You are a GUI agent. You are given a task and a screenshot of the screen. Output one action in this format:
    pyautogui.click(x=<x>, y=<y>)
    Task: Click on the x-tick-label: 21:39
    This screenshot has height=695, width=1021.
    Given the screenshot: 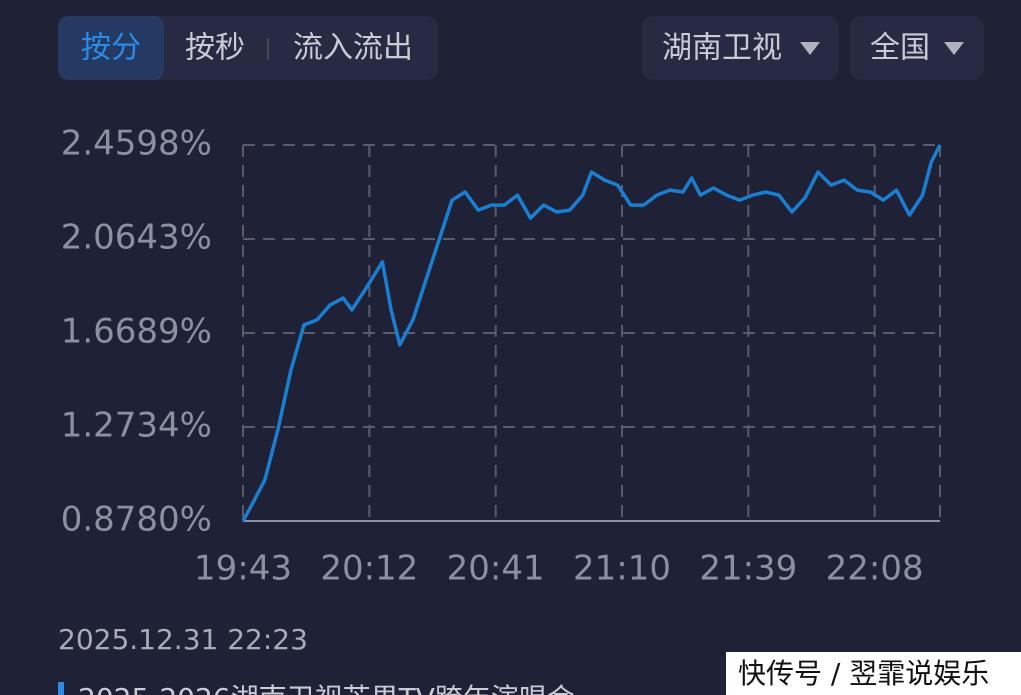 What is the action you would take?
    pyautogui.click(x=748, y=569)
    